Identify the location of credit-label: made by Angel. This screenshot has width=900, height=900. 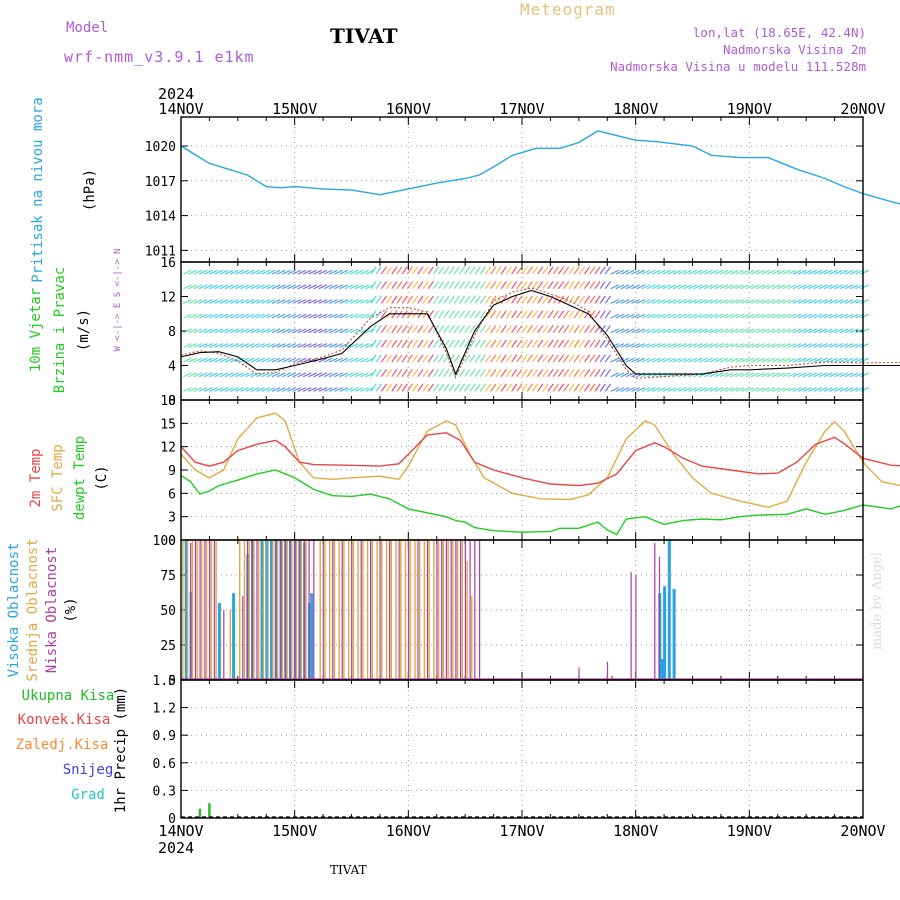
(877, 601).